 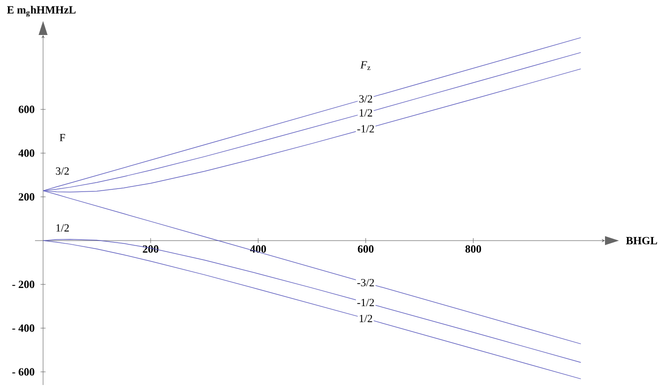 What do you see at coordinates (23, 284) in the screenshot?
I see `y-tick-label: - 200` at bounding box center [23, 284].